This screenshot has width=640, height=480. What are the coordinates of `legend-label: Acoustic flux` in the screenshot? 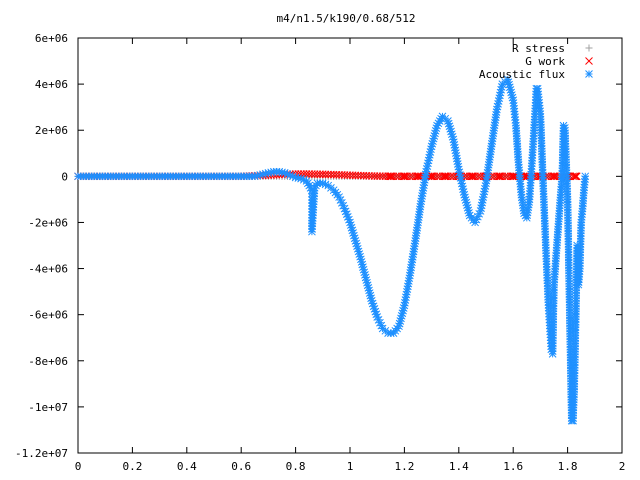 It's located at (522, 74).